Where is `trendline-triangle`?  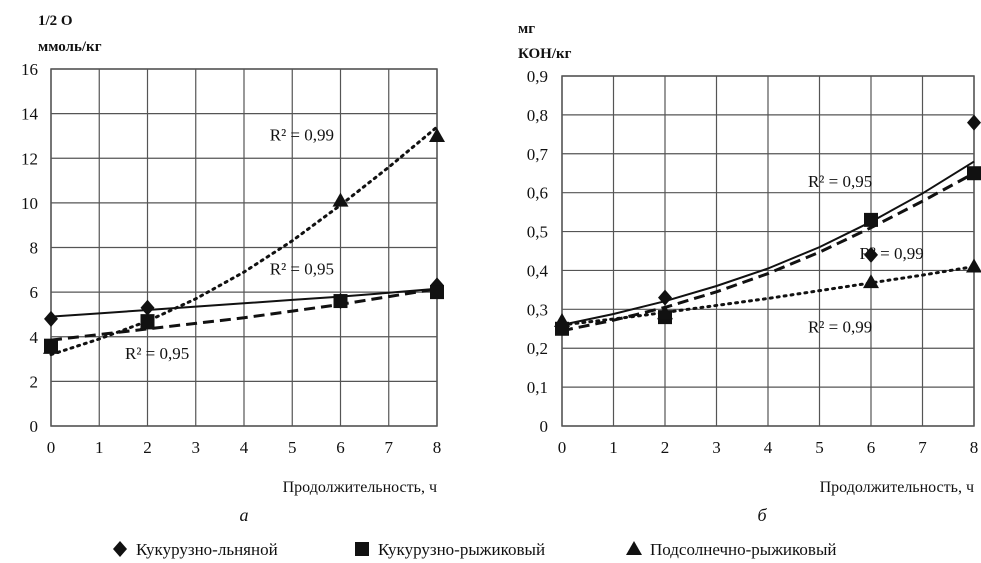 trendline-triangle is located at coordinates (768, 296).